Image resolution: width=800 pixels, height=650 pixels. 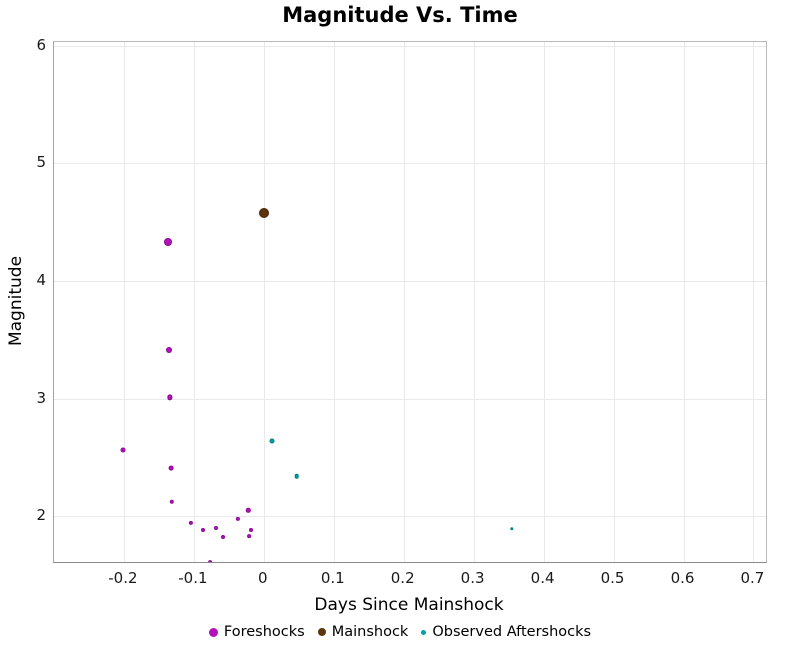 I want to click on x-tick-label: 0, so click(x=263, y=578).